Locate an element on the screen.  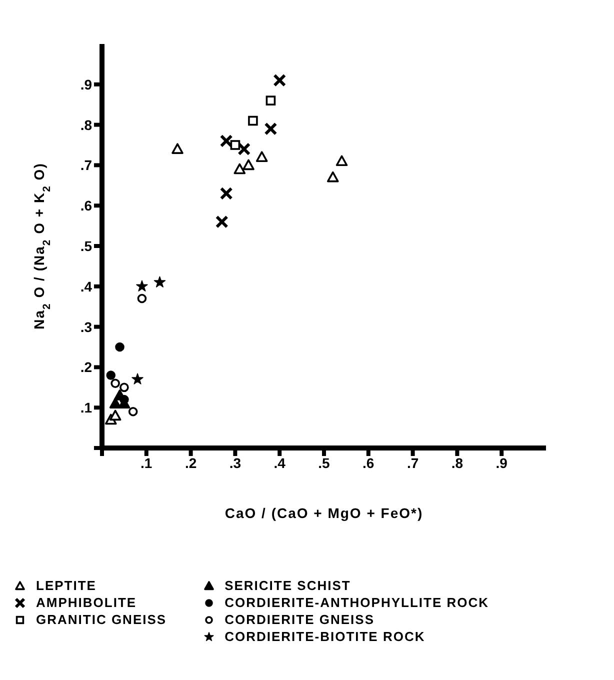
x-tick-label: .2 is located at coordinates (190, 462).